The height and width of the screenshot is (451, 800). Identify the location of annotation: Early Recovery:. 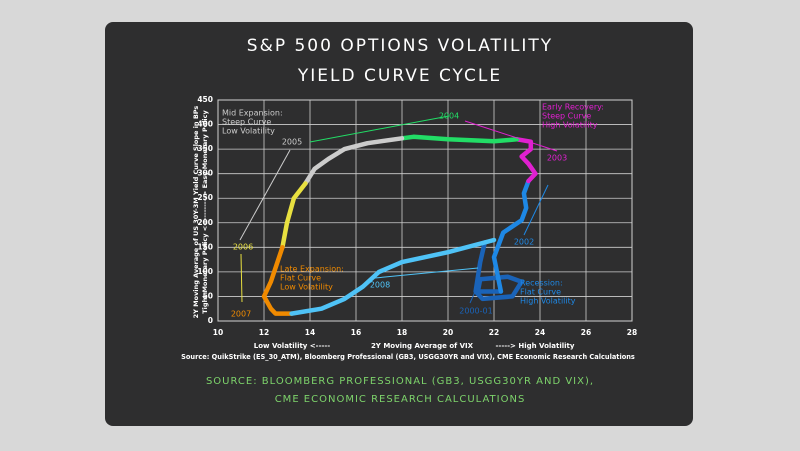
(573, 107).